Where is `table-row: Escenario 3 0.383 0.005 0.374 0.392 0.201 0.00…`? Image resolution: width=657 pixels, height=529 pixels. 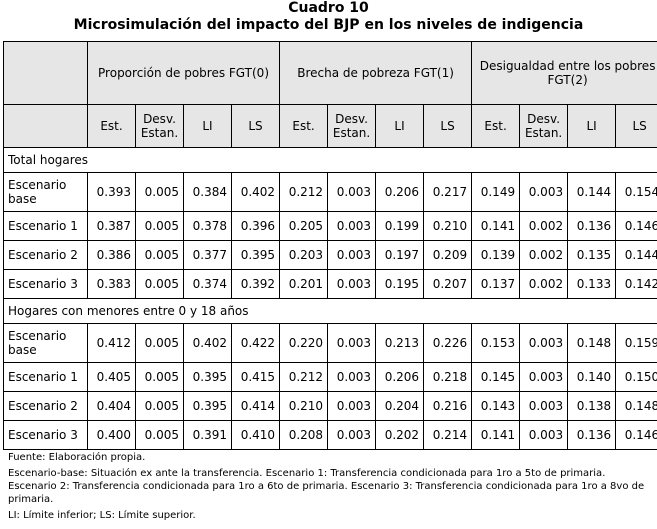 table-row: Escenario 3 0.383 0.005 0.374 0.392 0.201 0.00… is located at coordinates (330, 284).